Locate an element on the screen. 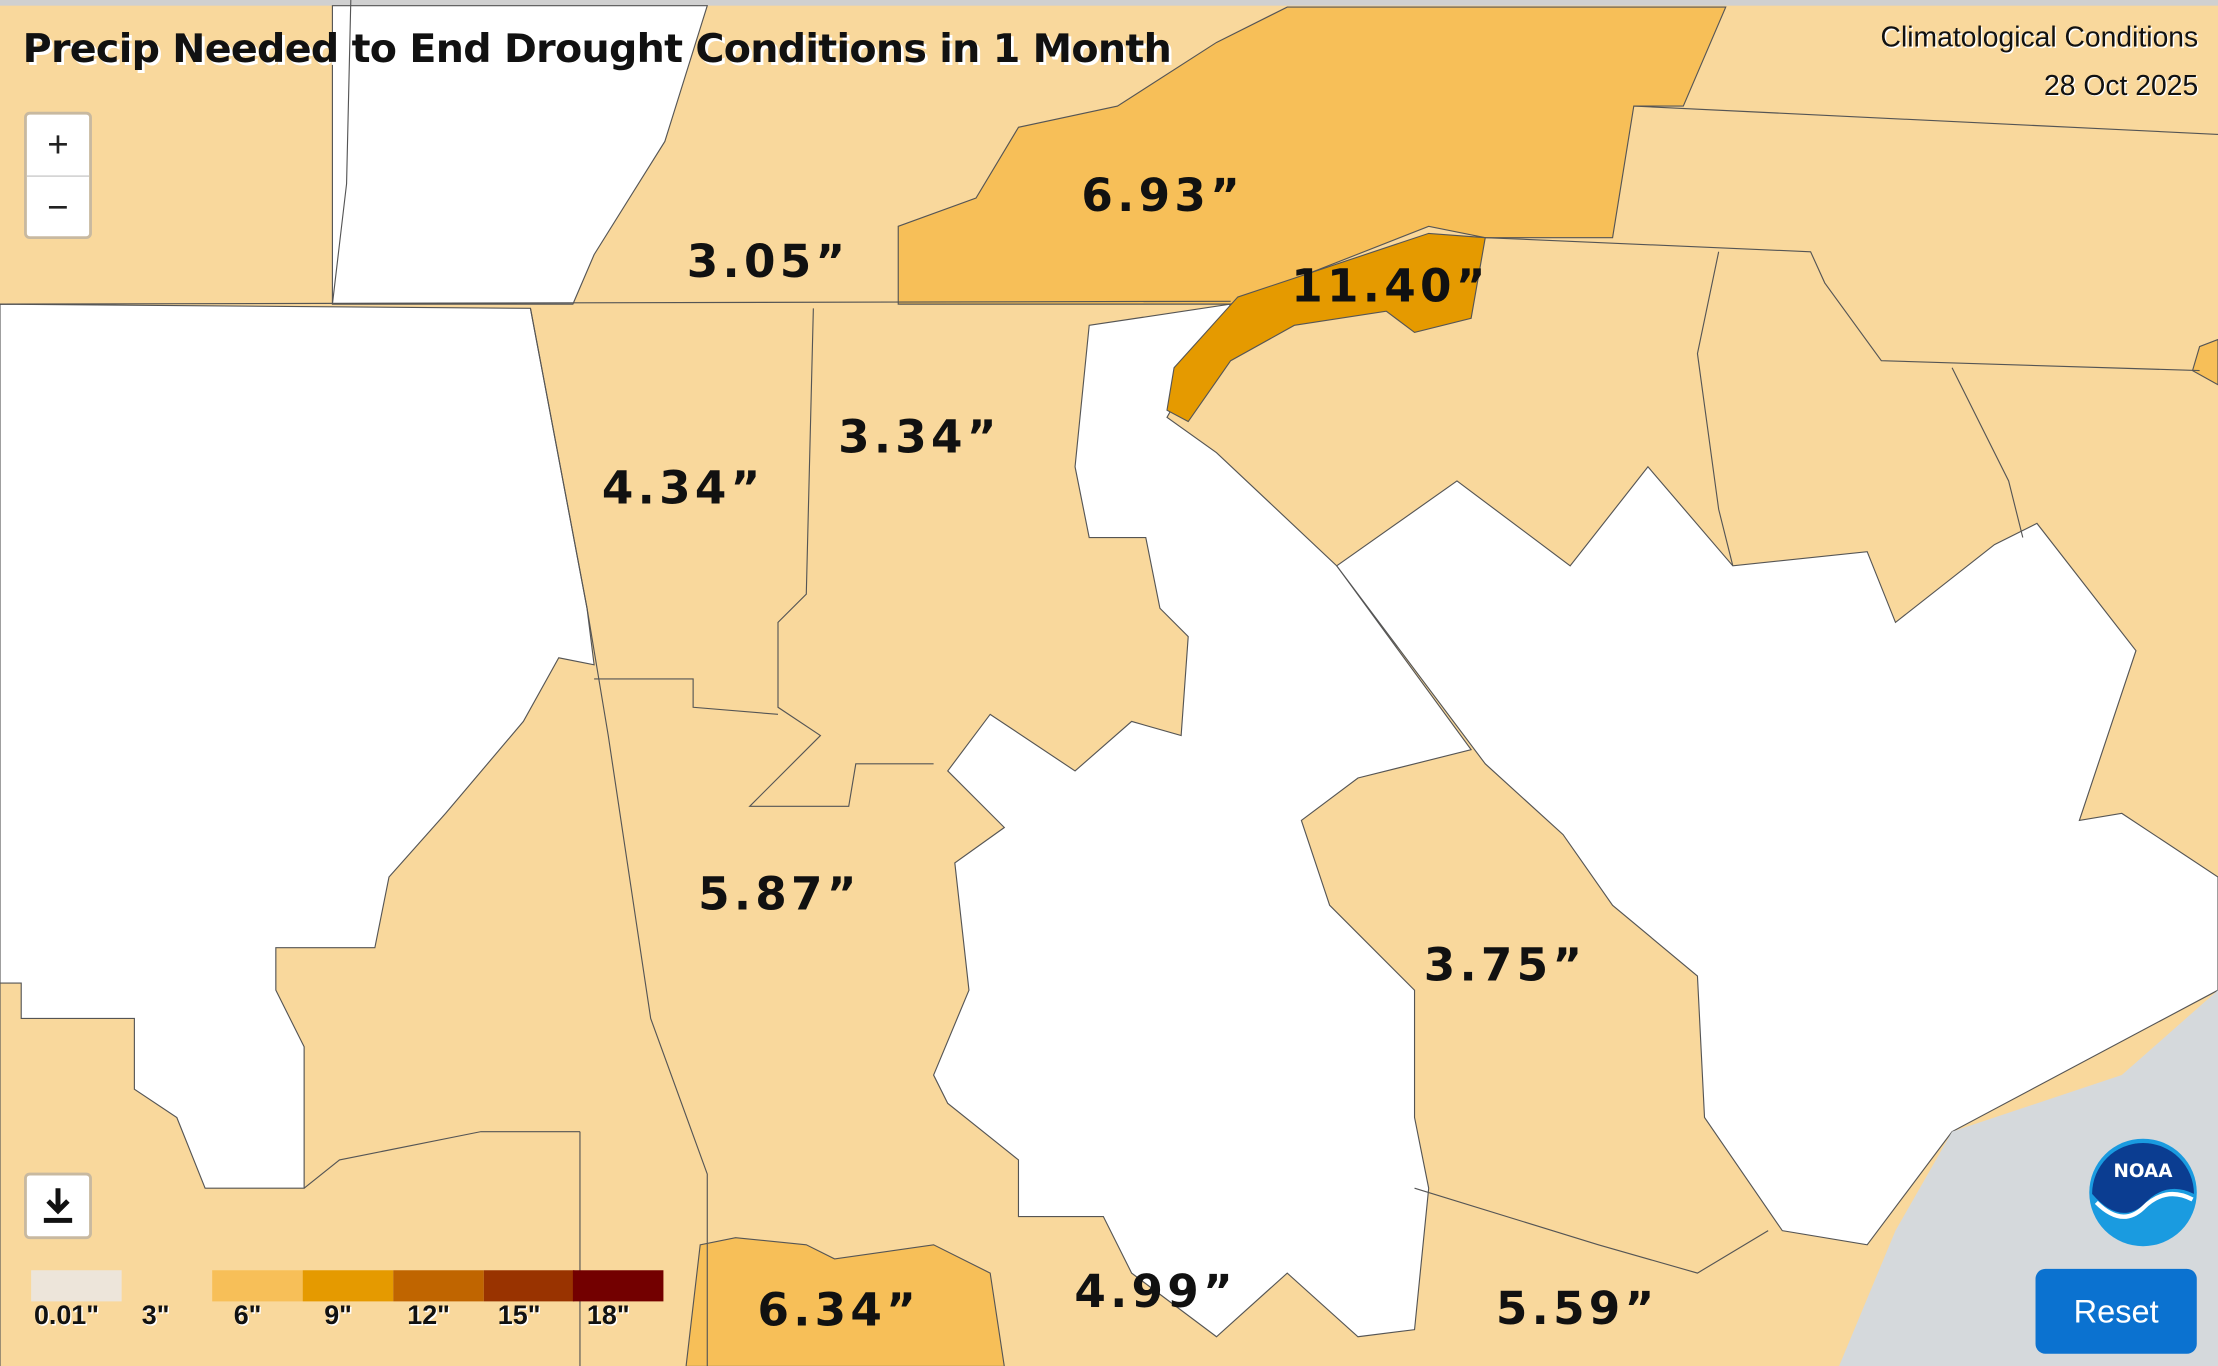 This screenshot has height=1366, width=2218. legend-label: 15" is located at coordinates (519, 1316).